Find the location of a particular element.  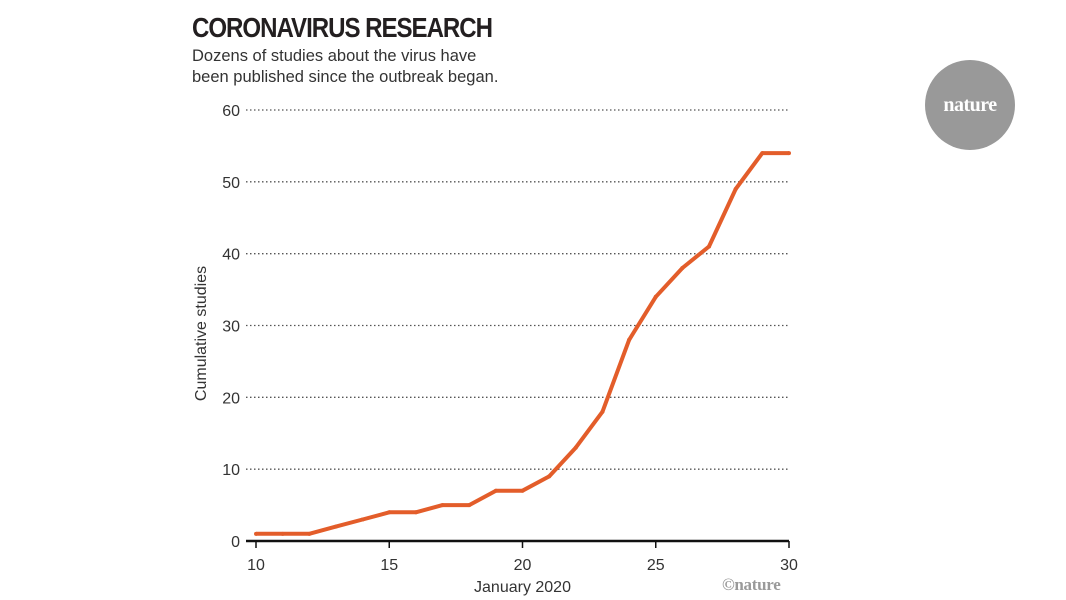

y-tick-label-50: 50 is located at coordinates (231, 183).